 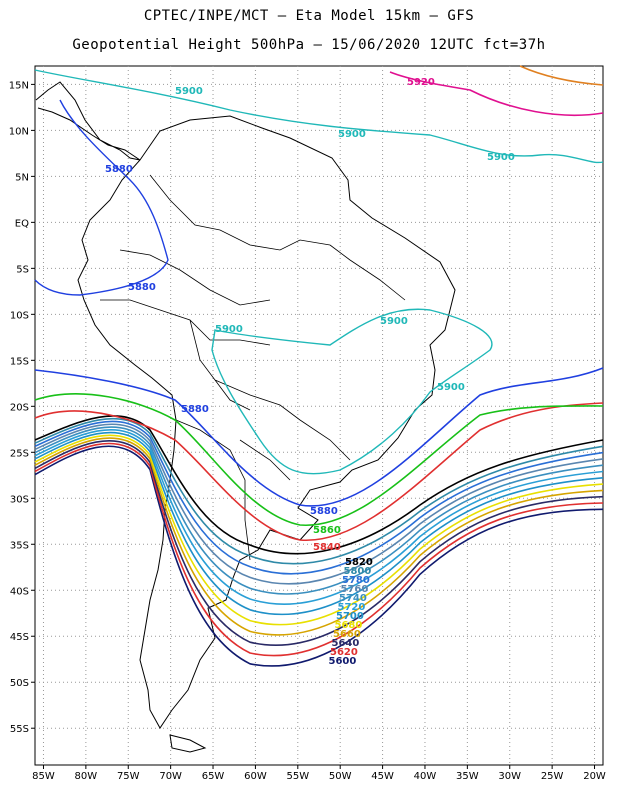 I want to click on lat-tick-label: 25S, so click(x=19, y=453).